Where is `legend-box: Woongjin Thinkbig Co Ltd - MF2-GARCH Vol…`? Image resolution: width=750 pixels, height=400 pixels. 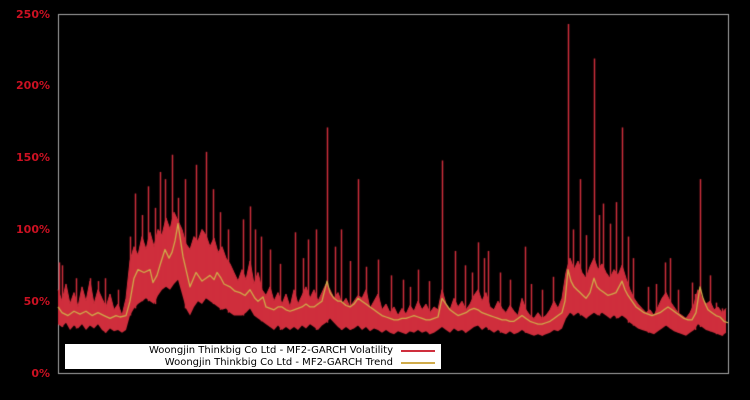
legend-box: Woongjin Thinkbig Co Ltd - MF2-GARCH Vol… is located at coordinates (253, 356).